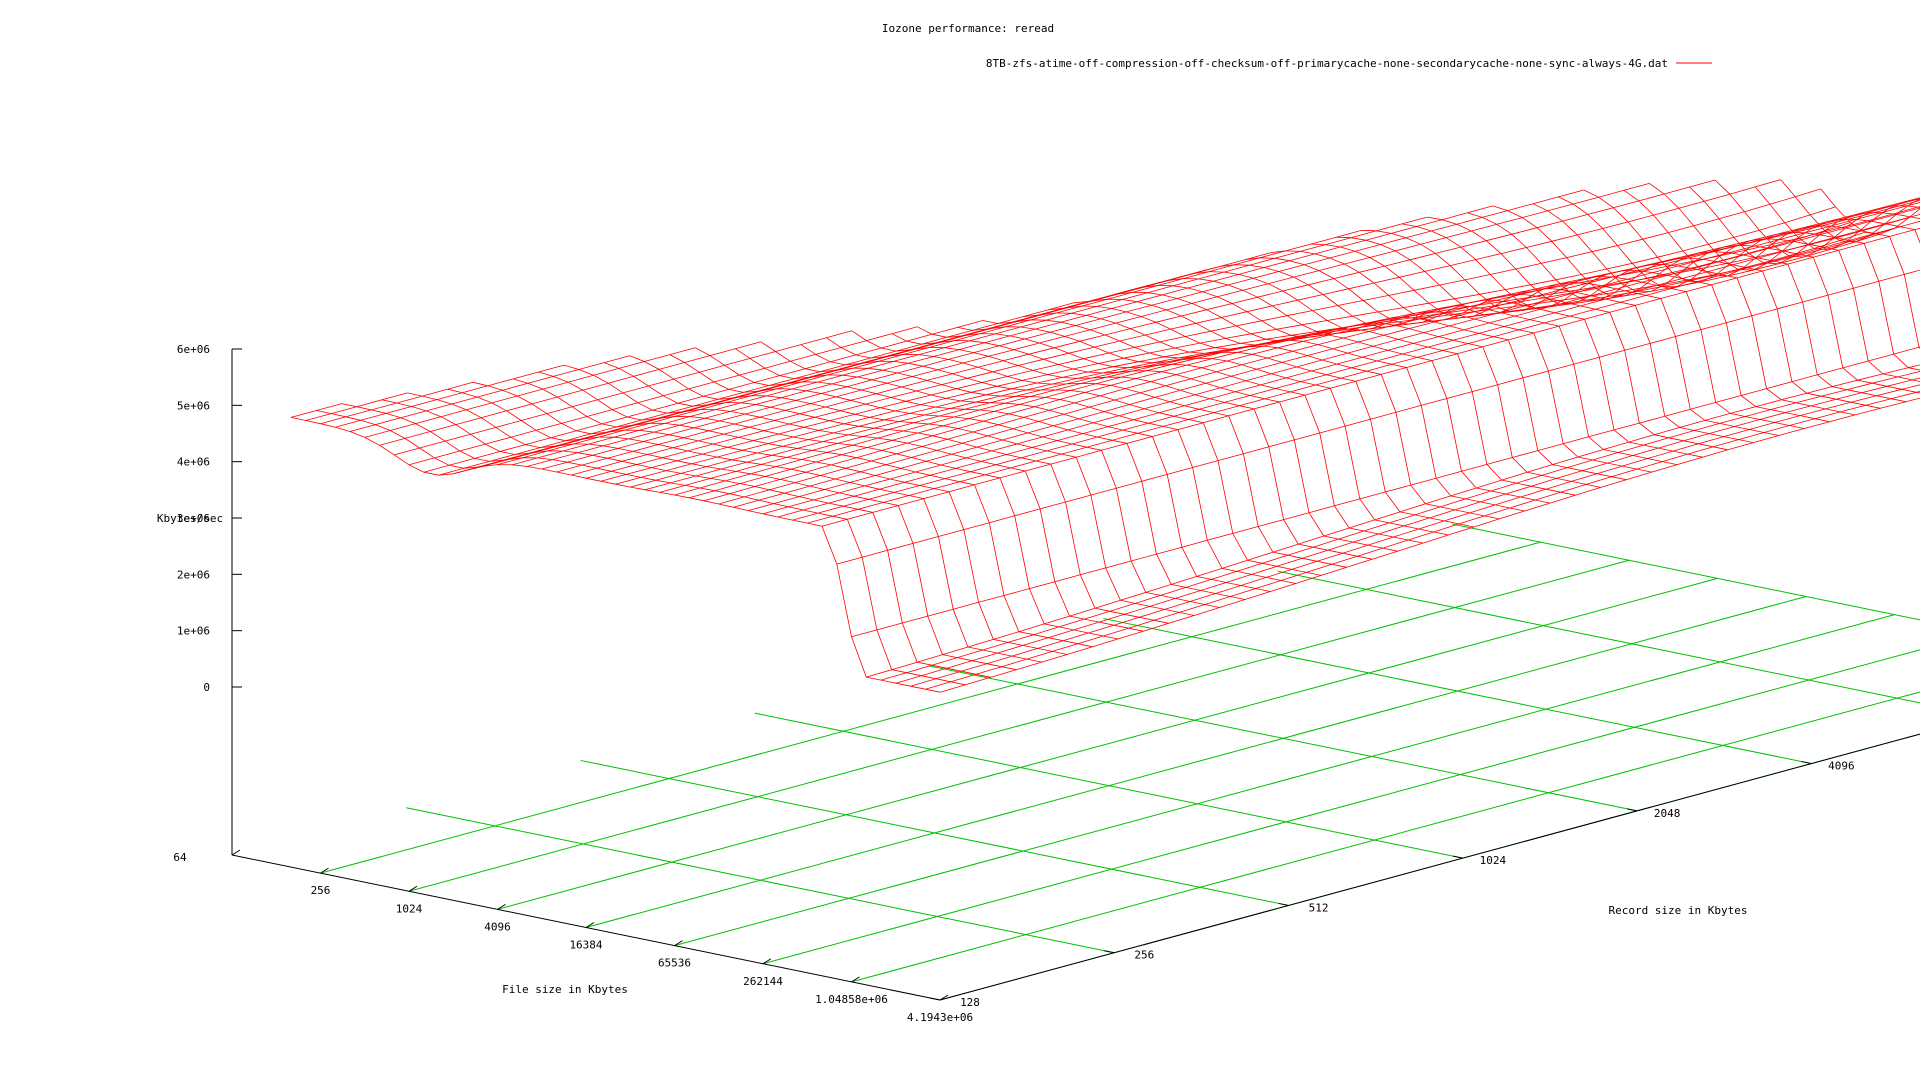  What do you see at coordinates (321, 890) in the screenshot?
I see `x-tick-label: 256` at bounding box center [321, 890].